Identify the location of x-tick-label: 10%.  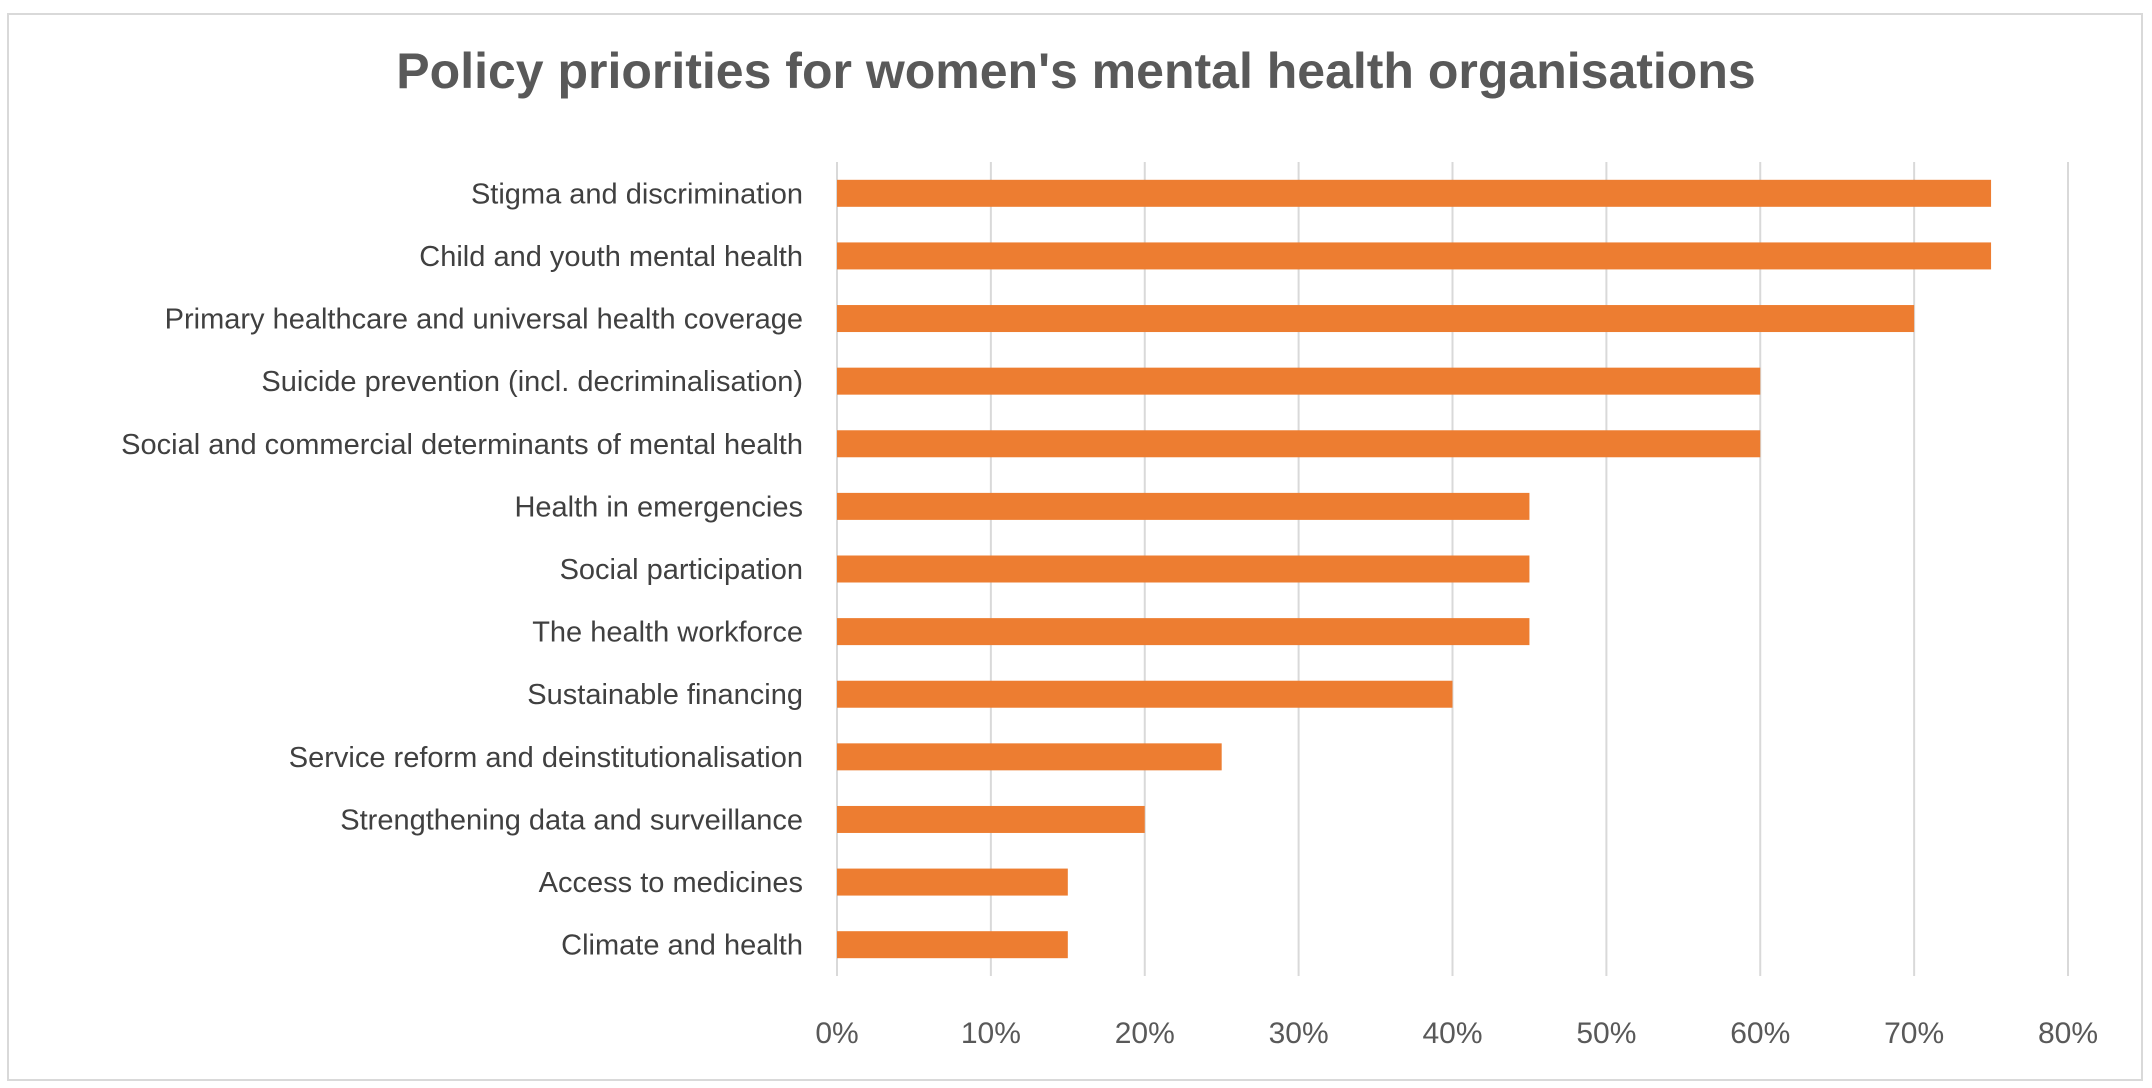
(991, 1033).